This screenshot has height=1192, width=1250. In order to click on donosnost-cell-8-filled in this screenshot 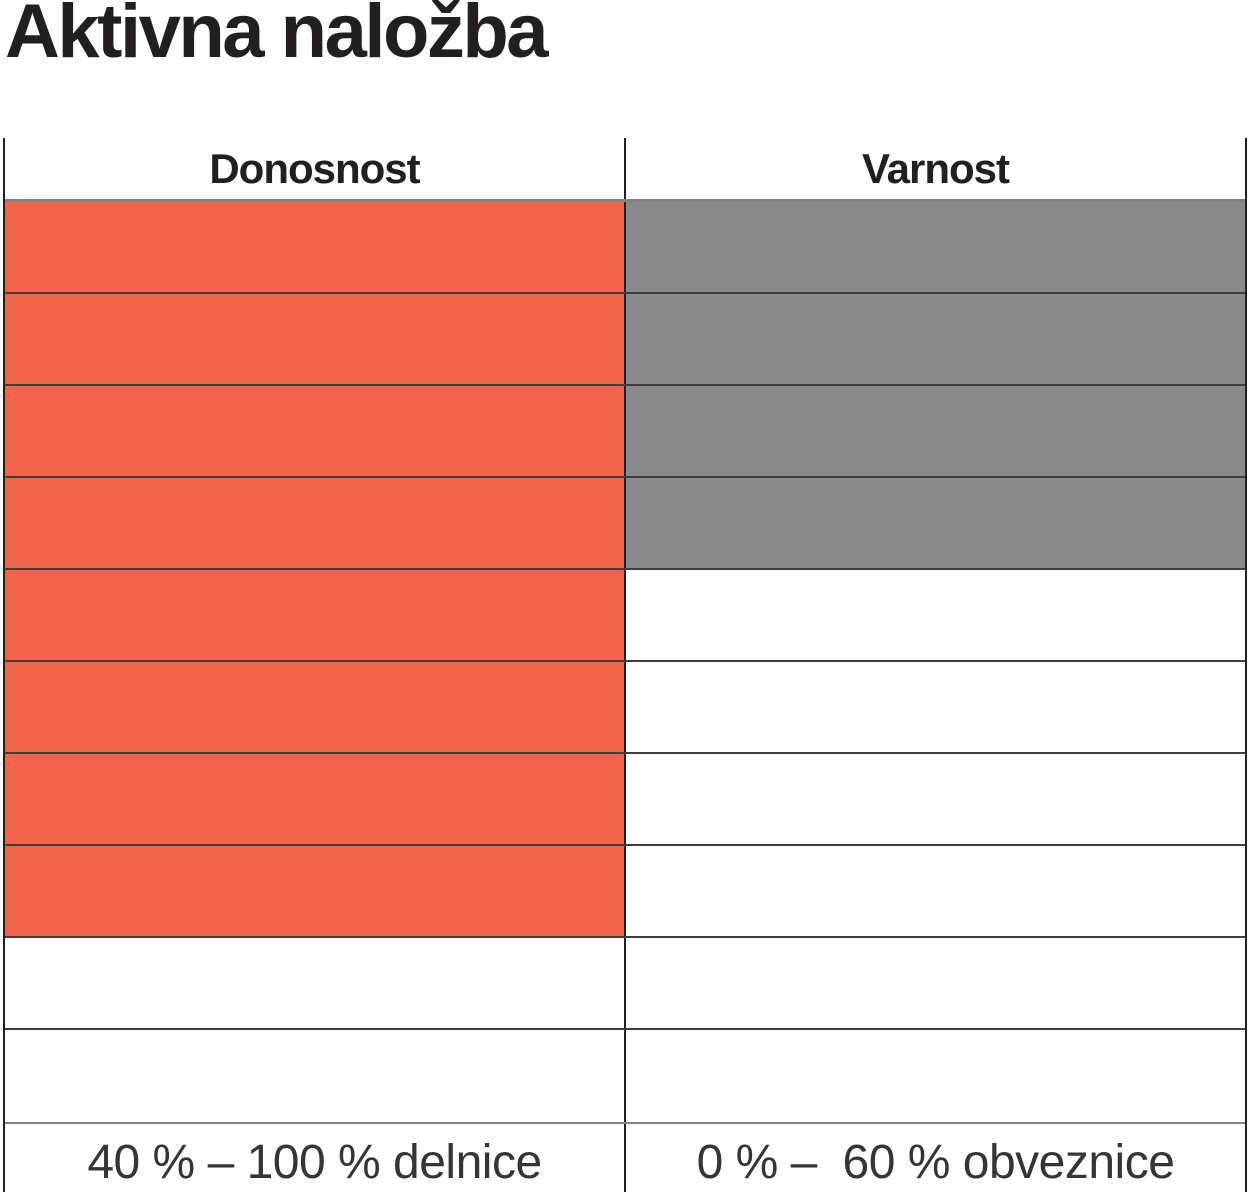, I will do `click(314, 891)`.